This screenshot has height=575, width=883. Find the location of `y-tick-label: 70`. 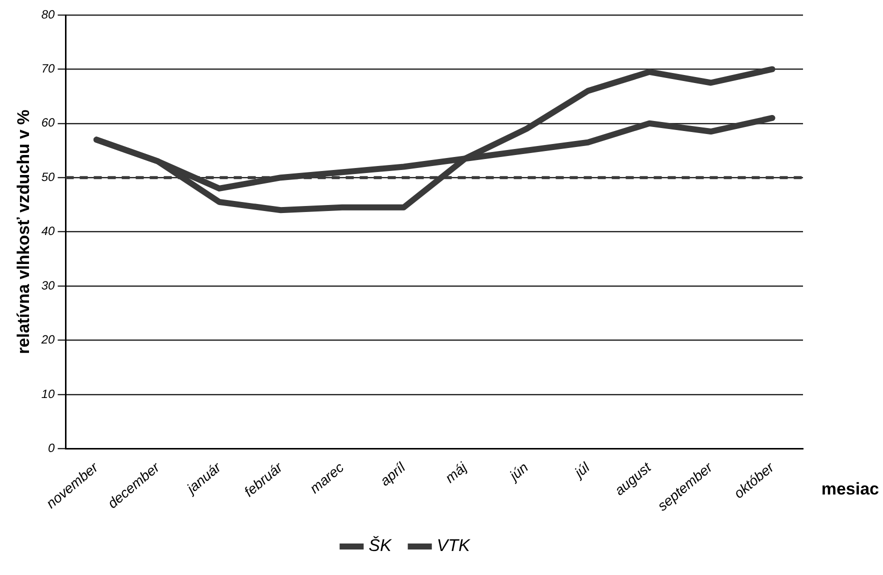

y-tick-label: 70 is located at coordinates (48, 69).